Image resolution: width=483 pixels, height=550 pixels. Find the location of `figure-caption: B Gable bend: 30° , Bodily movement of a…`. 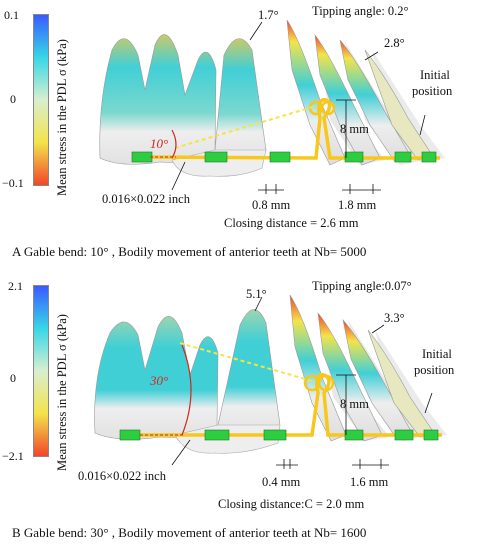

figure-caption: B Gable bend: 30° , Bodily movement of a… is located at coordinates (189, 532).